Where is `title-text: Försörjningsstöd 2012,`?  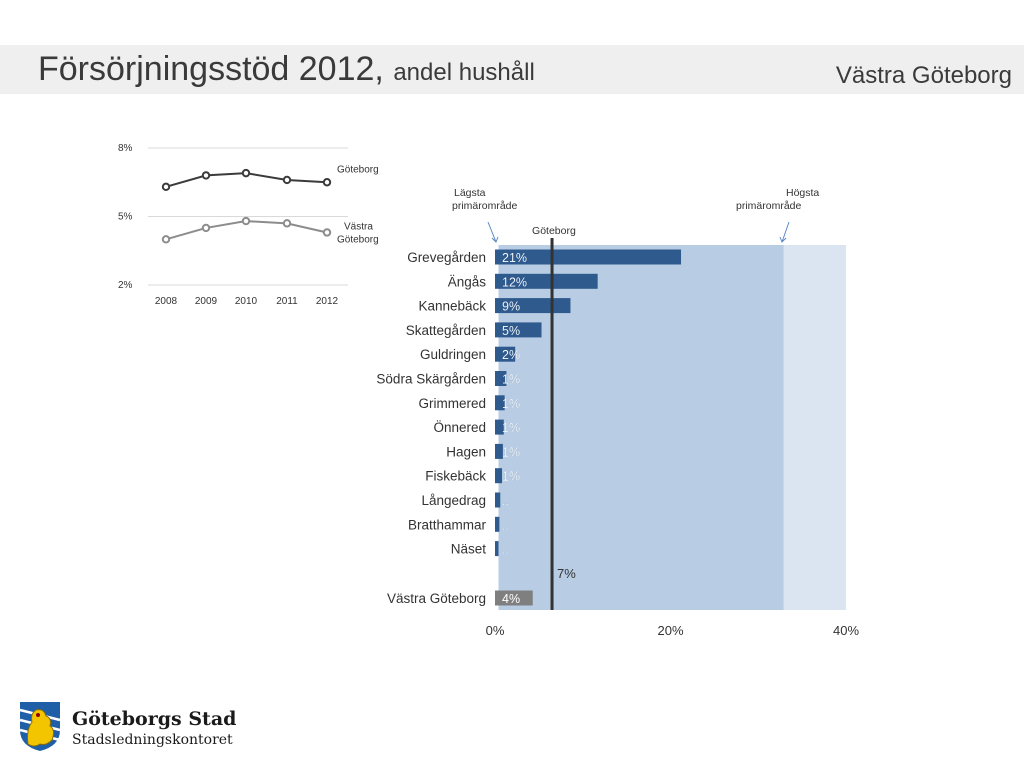
title-text: Försörjningsstöd 2012, is located at coordinates (211, 69).